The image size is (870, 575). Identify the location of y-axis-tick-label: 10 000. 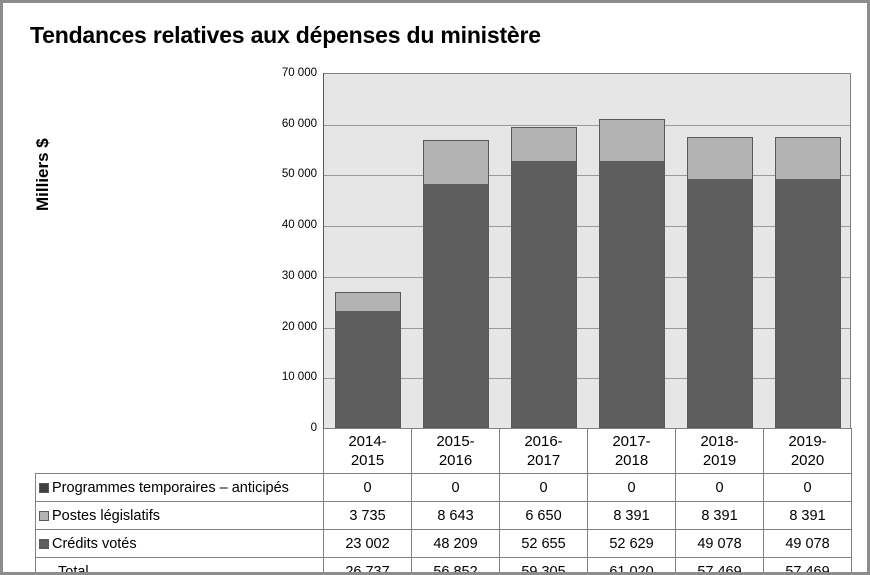
(299, 377).